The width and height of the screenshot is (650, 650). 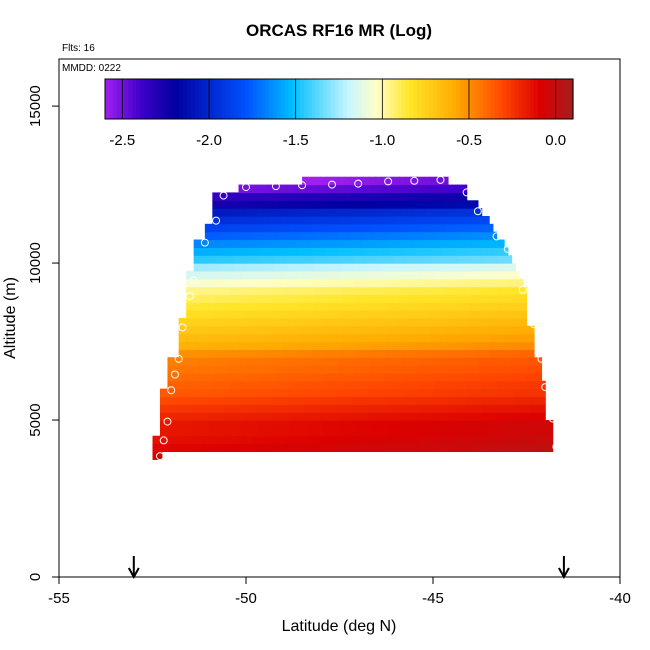 I want to click on chart-title: ORCAS RF16 MR (Log), so click(x=339, y=30).